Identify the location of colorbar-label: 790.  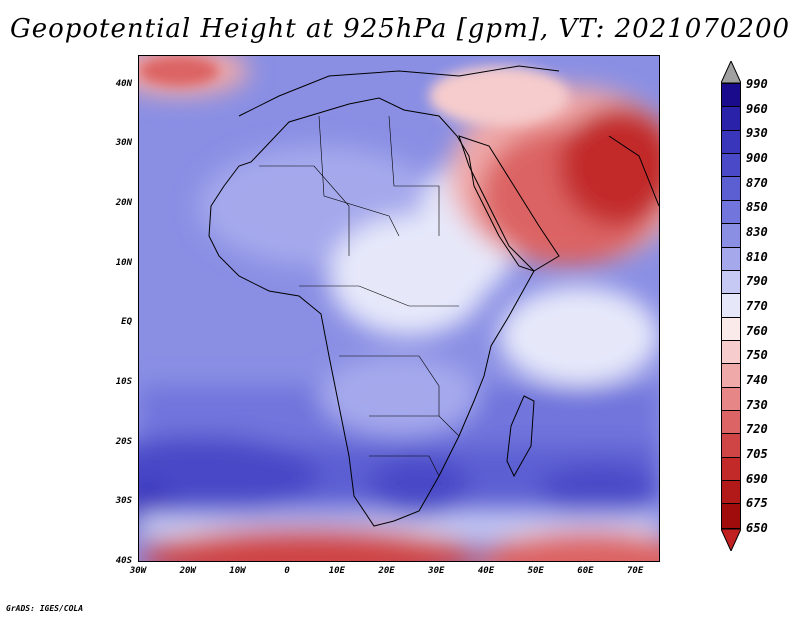
(757, 281).